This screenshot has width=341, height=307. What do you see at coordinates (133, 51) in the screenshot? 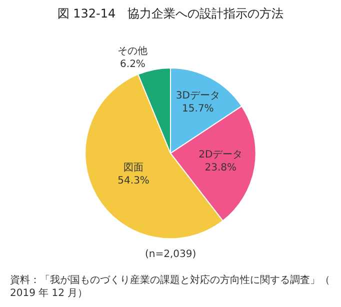
I see `slice-label: その他` at bounding box center [133, 51].